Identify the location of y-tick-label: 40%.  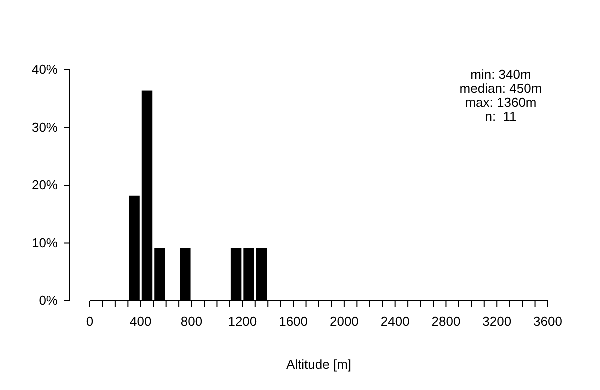
(45, 70).